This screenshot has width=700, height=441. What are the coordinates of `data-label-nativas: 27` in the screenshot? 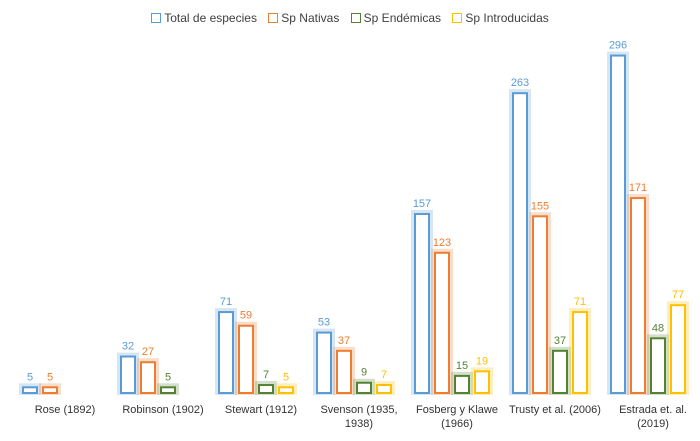 It's located at (148, 352).